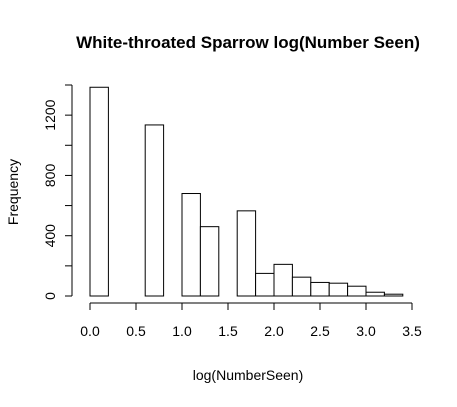  What do you see at coordinates (136, 331) in the screenshot?
I see `x-tick-label: 0.5` at bounding box center [136, 331].